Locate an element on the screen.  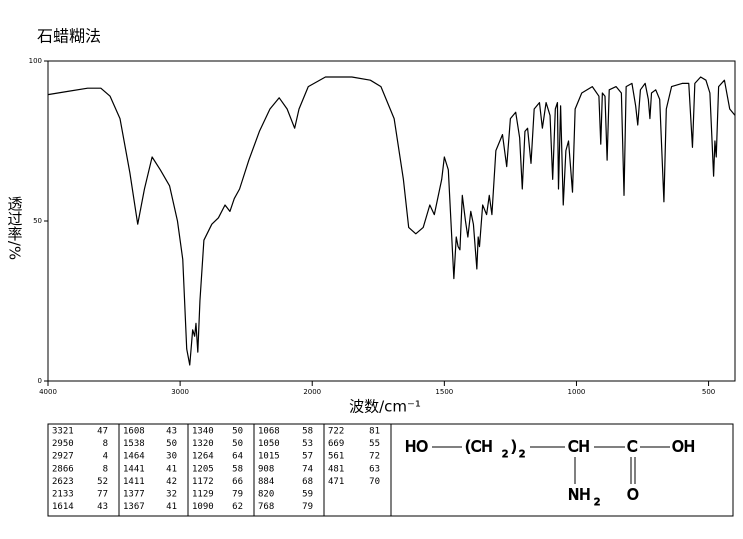
peak-transmittance: 53 is located at coordinates (307, 444).